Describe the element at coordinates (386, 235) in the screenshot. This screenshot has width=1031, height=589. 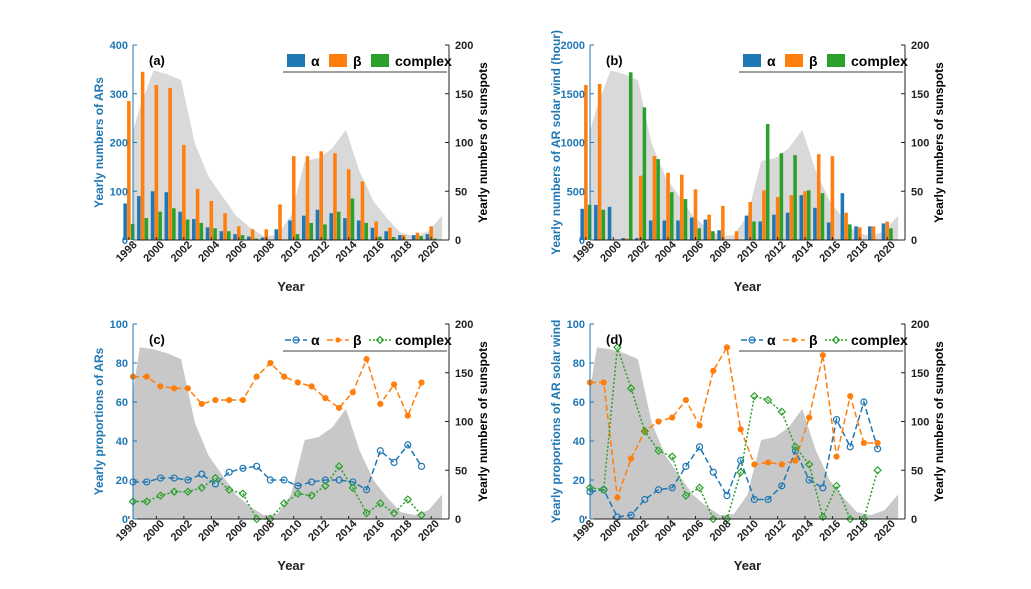
I see `bar-α-2017` at that location.